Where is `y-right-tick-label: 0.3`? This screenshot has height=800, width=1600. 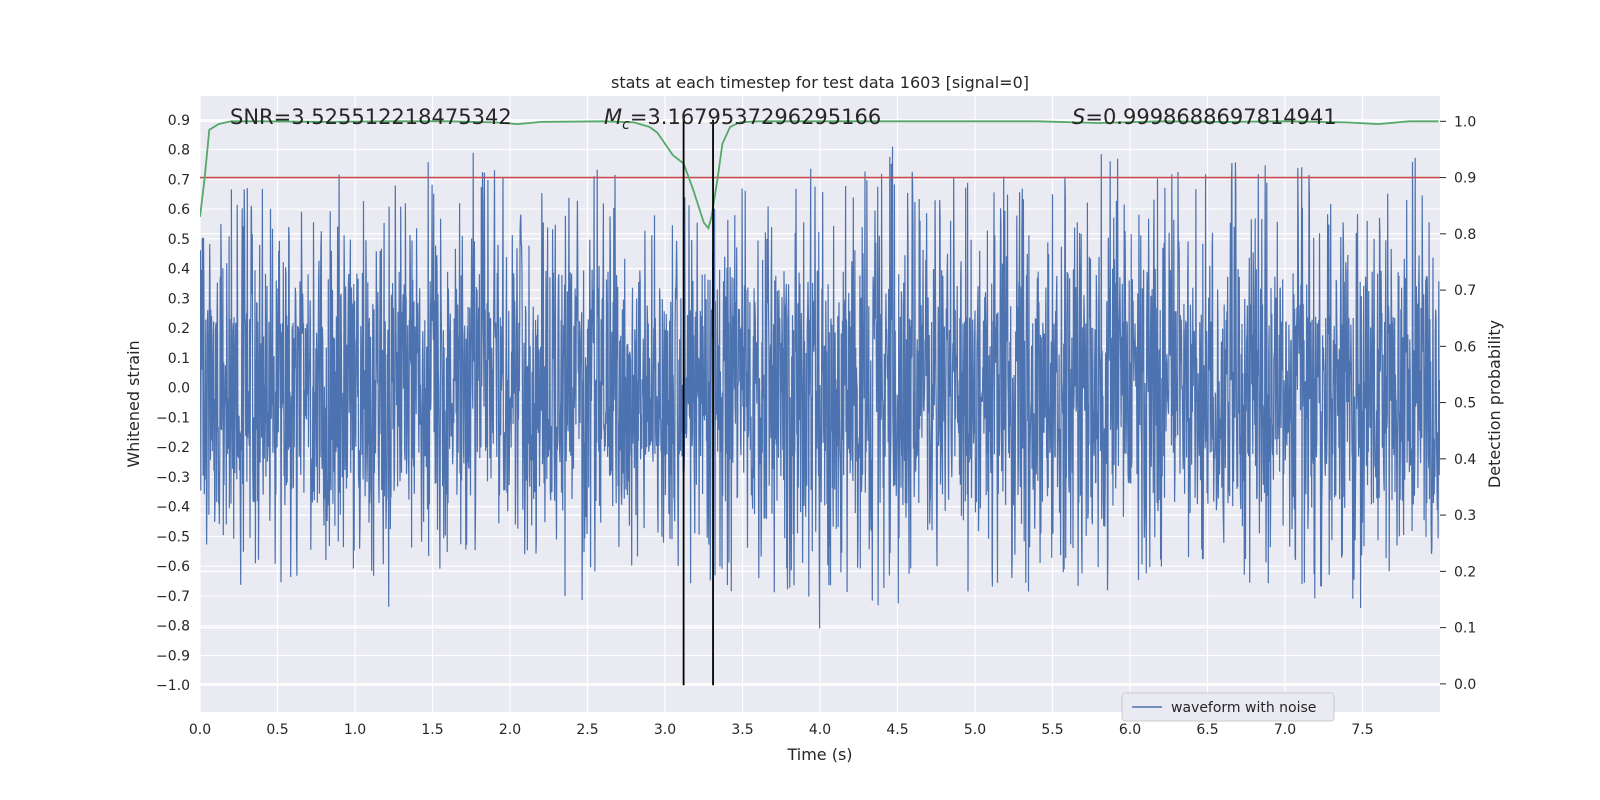 y-right-tick-label: 0.3 is located at coordinates (1465, 516).